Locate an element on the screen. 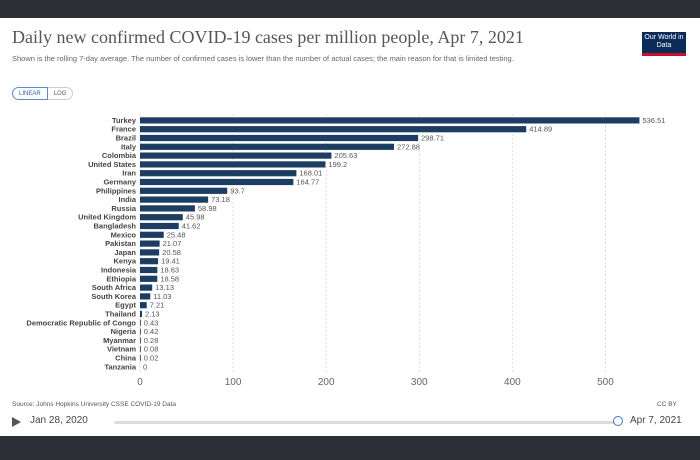  category-label: Brazil is located at coordinates (126, 138).